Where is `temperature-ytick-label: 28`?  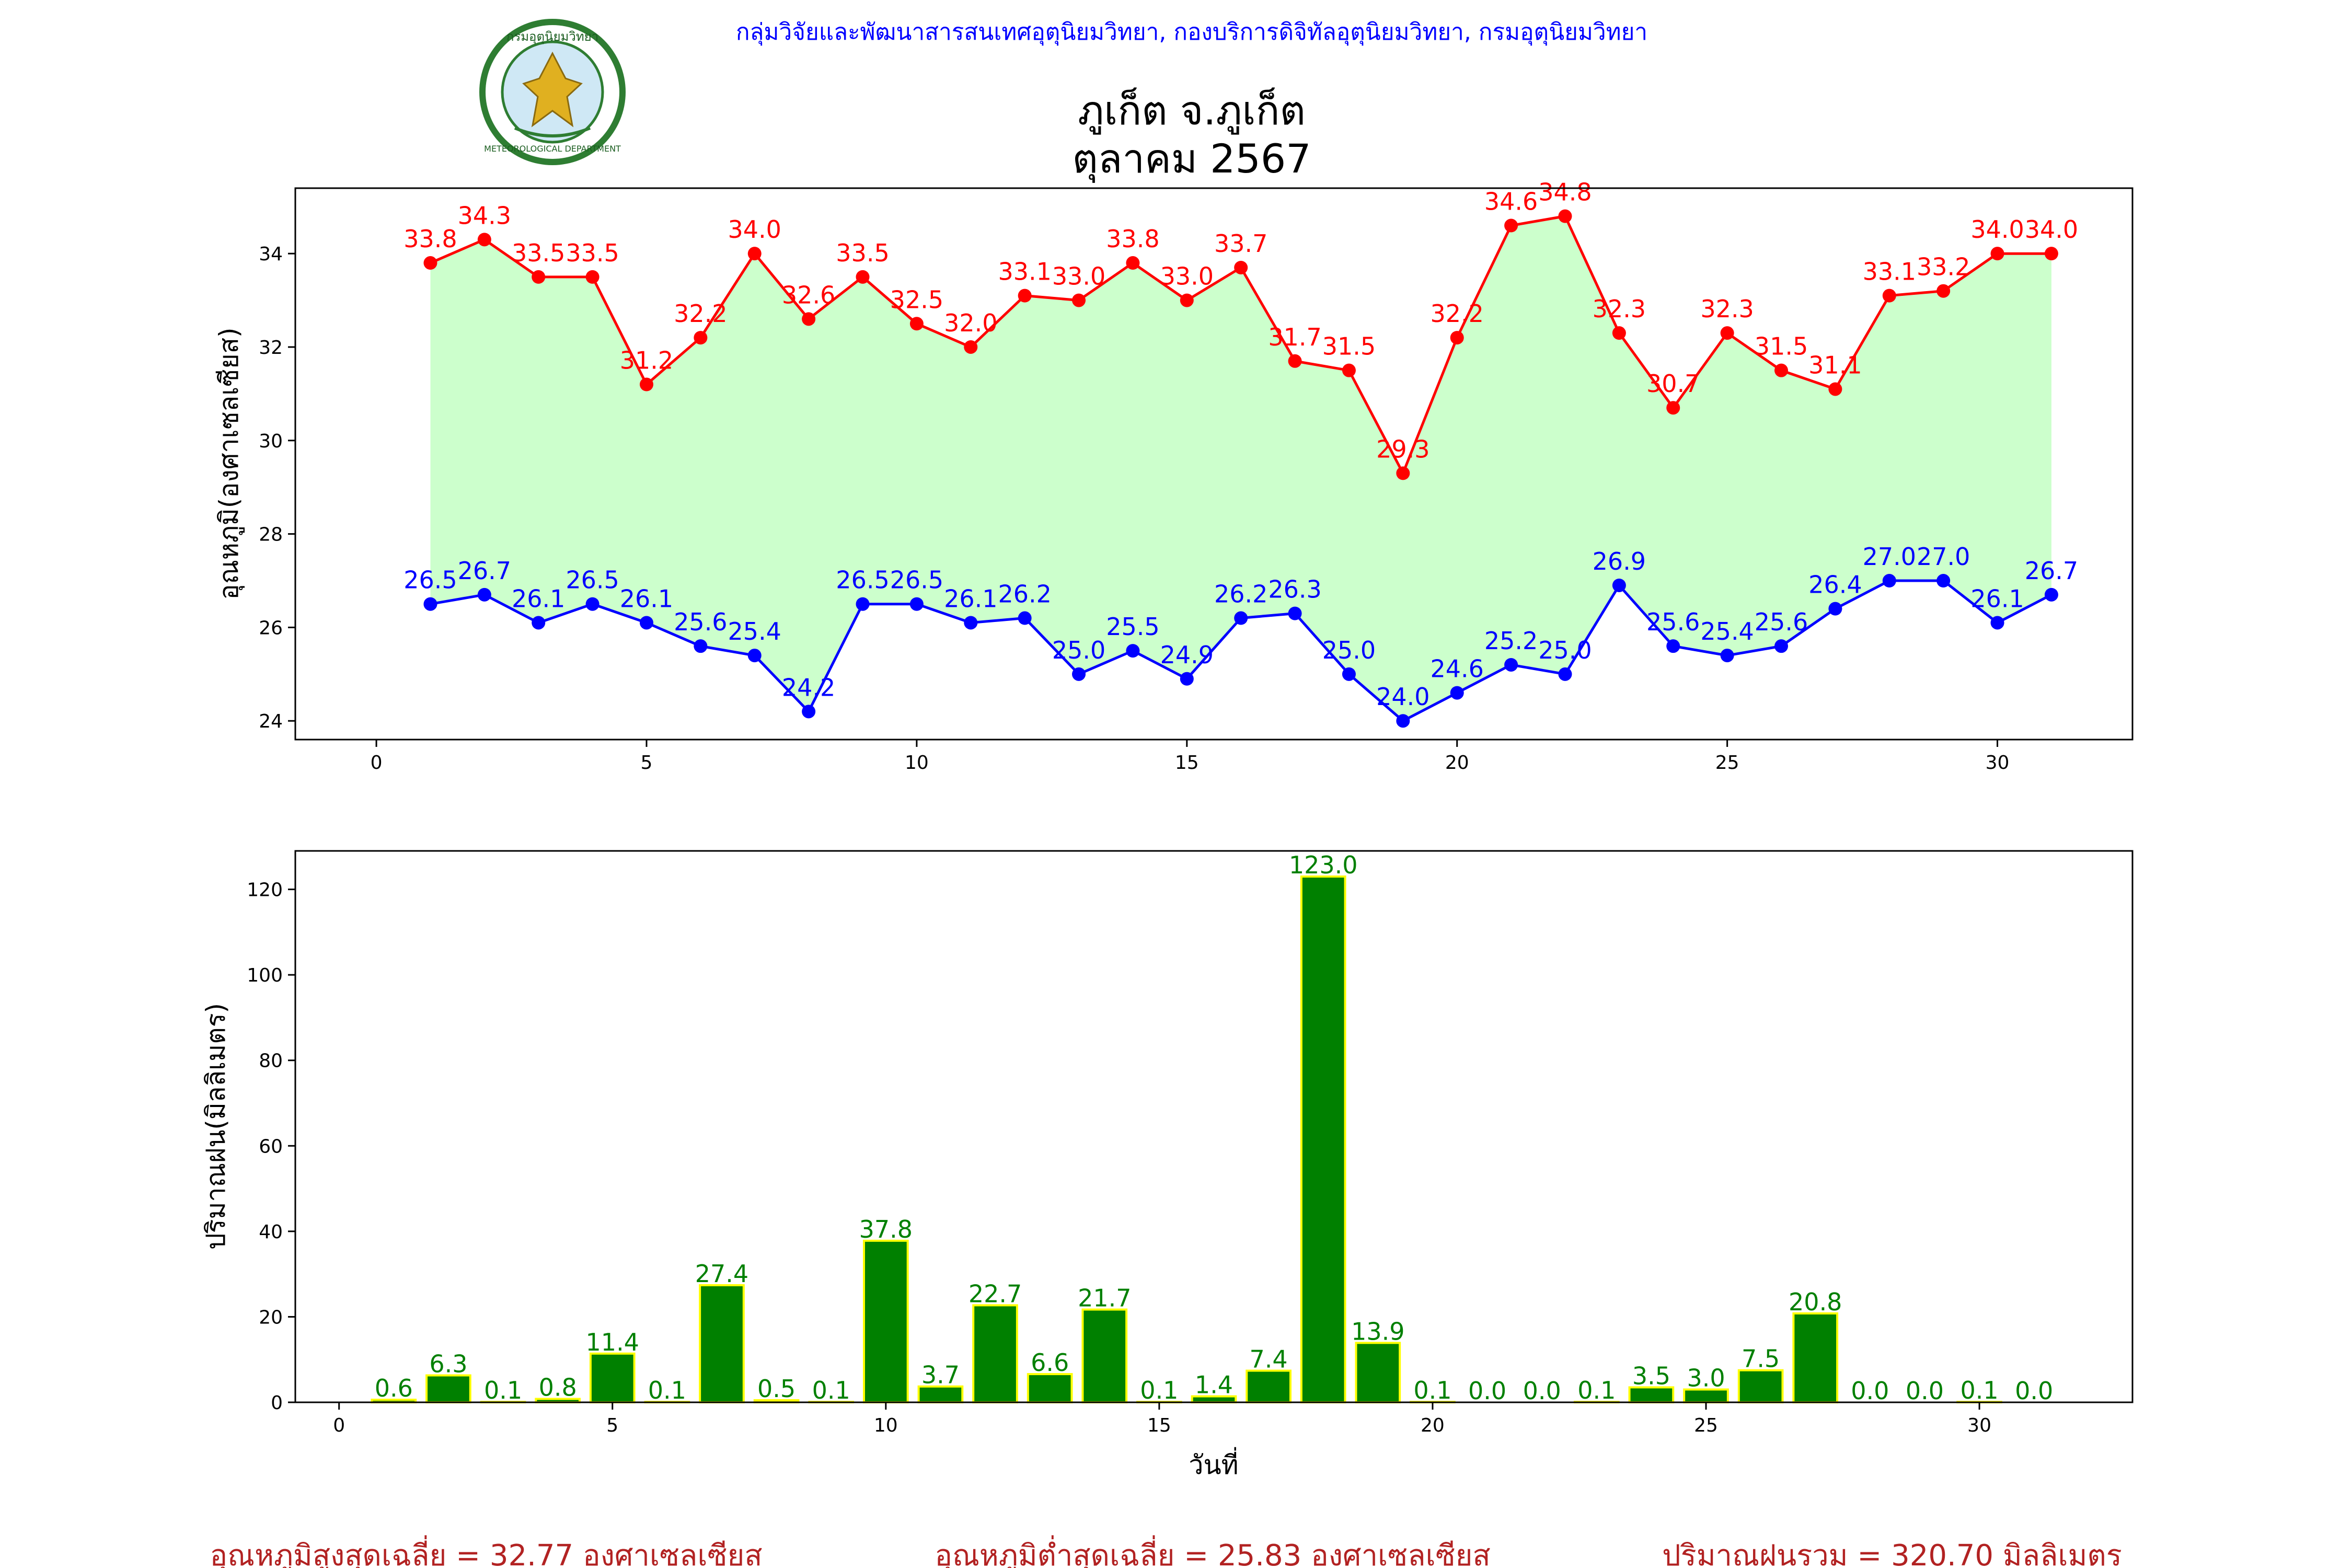
temperature-ytick-label: 28 is located at coordinates (271, 535).